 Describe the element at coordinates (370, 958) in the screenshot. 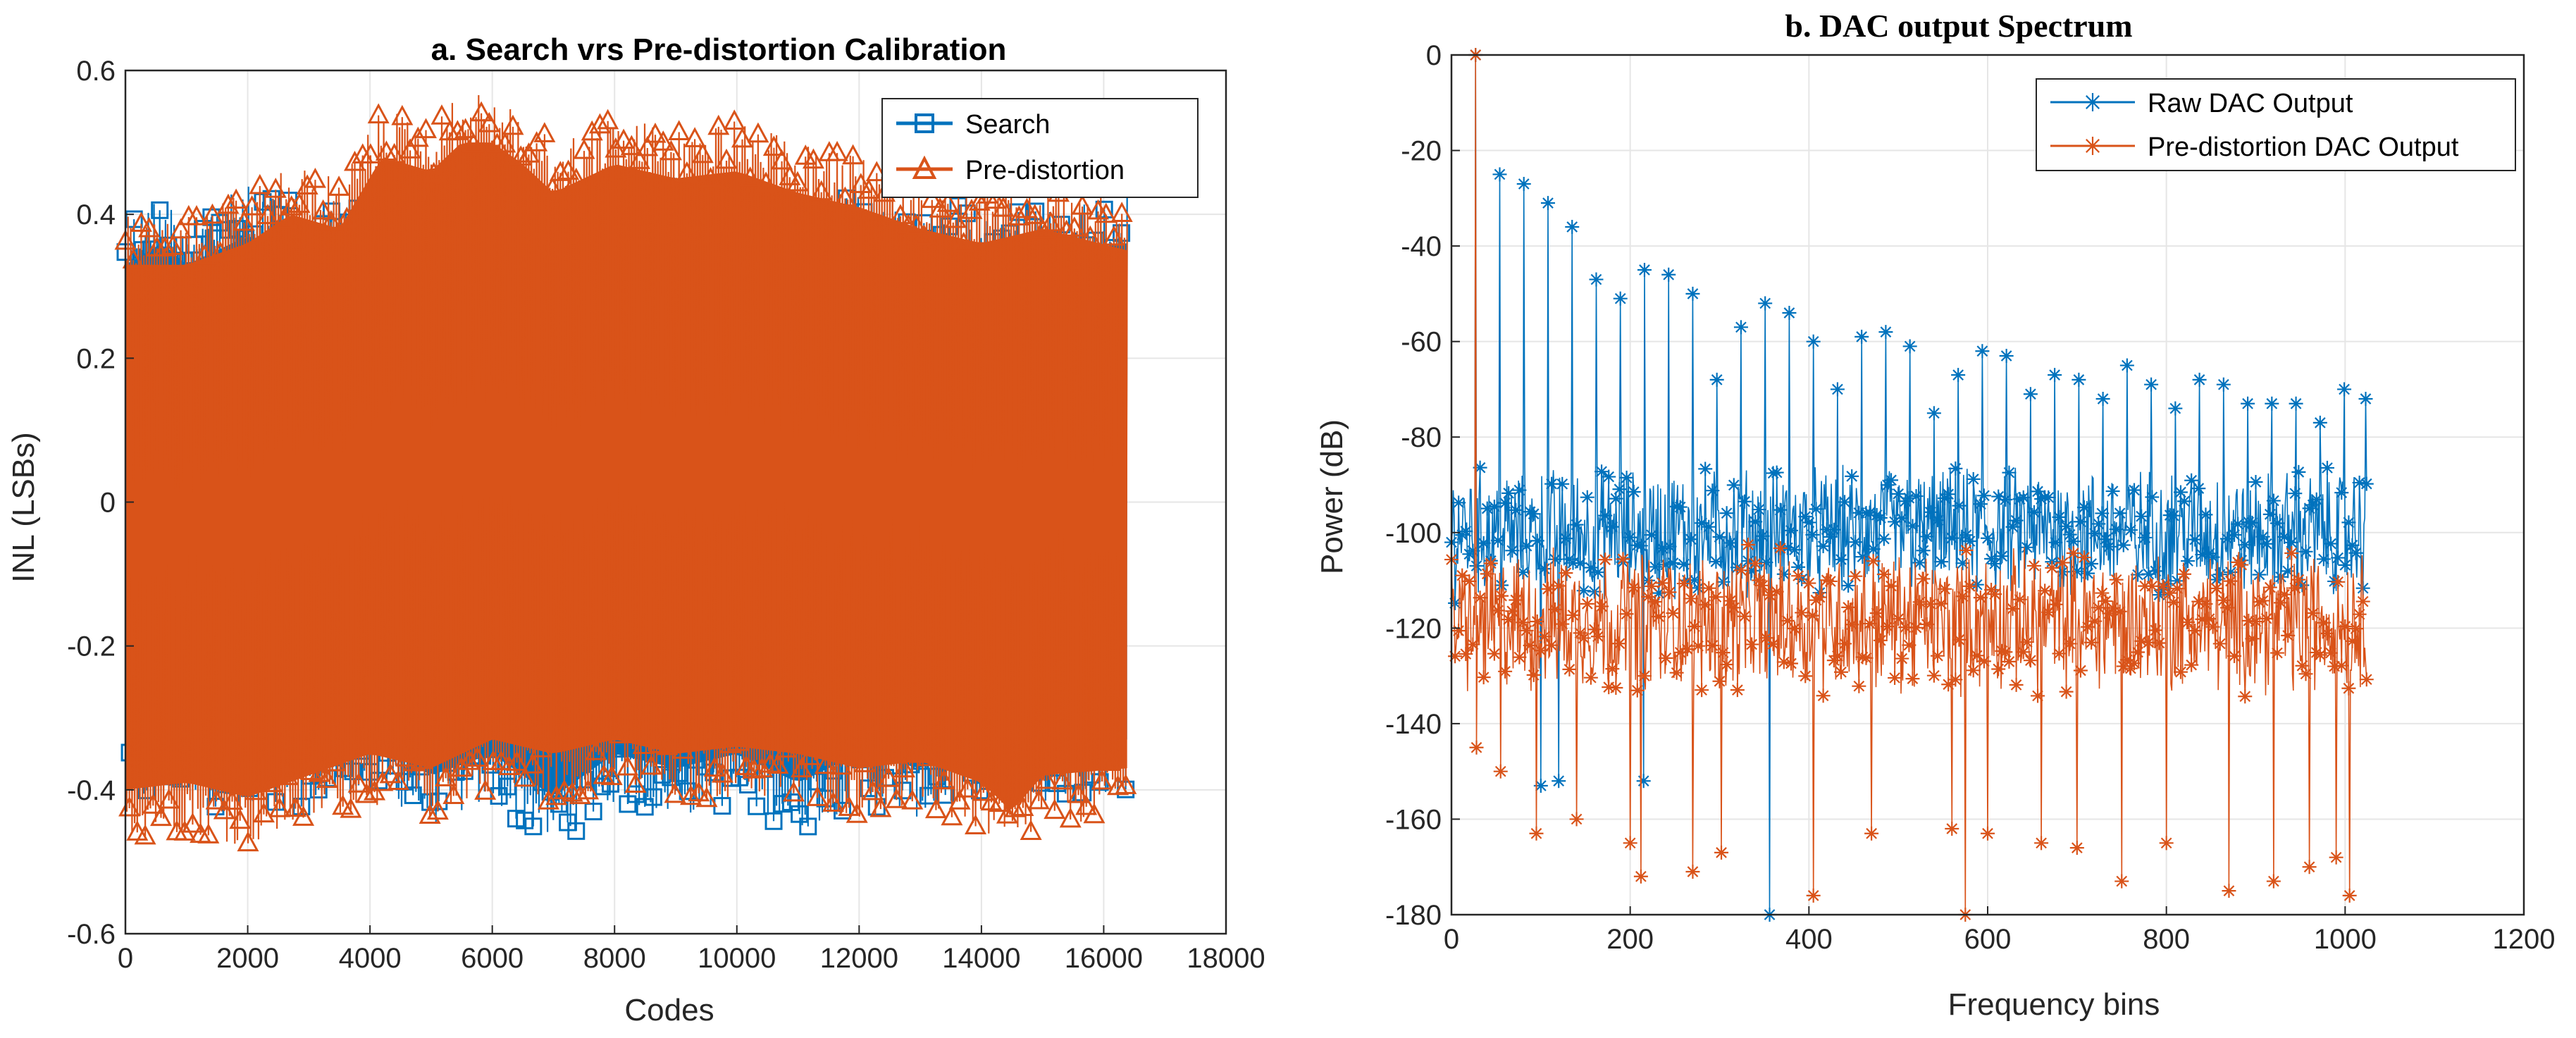

I see `chart-a-x-tick-label: 4000` at that location.